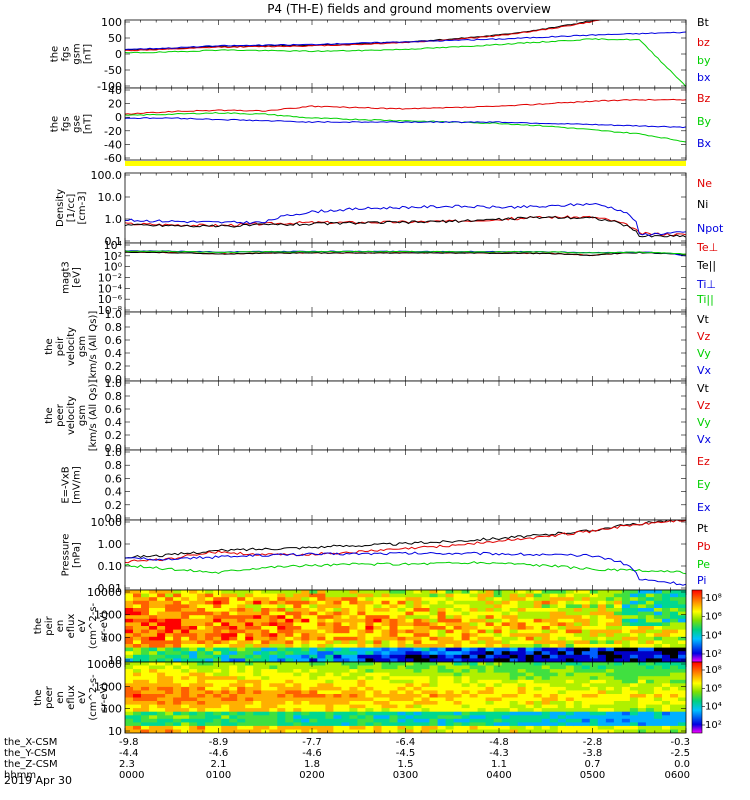 The height and width of the screenshot is (800, 750). Describe the element at coordinates (593, 742) in the screenshot. I see `ephemeris-value: -2.8` at that location.